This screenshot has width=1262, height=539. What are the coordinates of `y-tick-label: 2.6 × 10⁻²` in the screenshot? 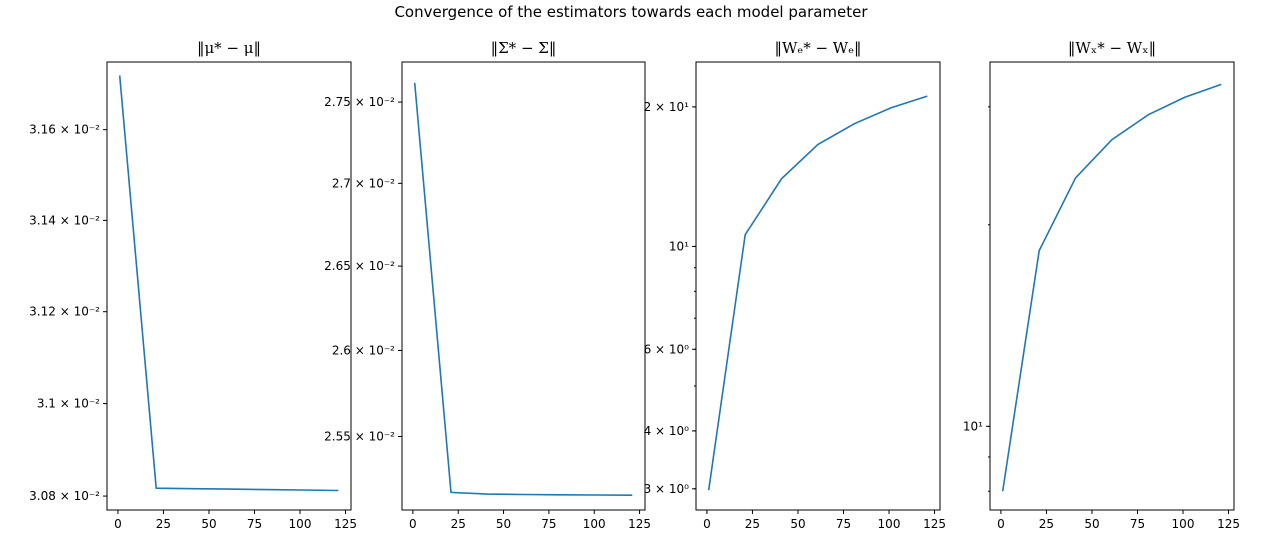 It's located at (363, 350).